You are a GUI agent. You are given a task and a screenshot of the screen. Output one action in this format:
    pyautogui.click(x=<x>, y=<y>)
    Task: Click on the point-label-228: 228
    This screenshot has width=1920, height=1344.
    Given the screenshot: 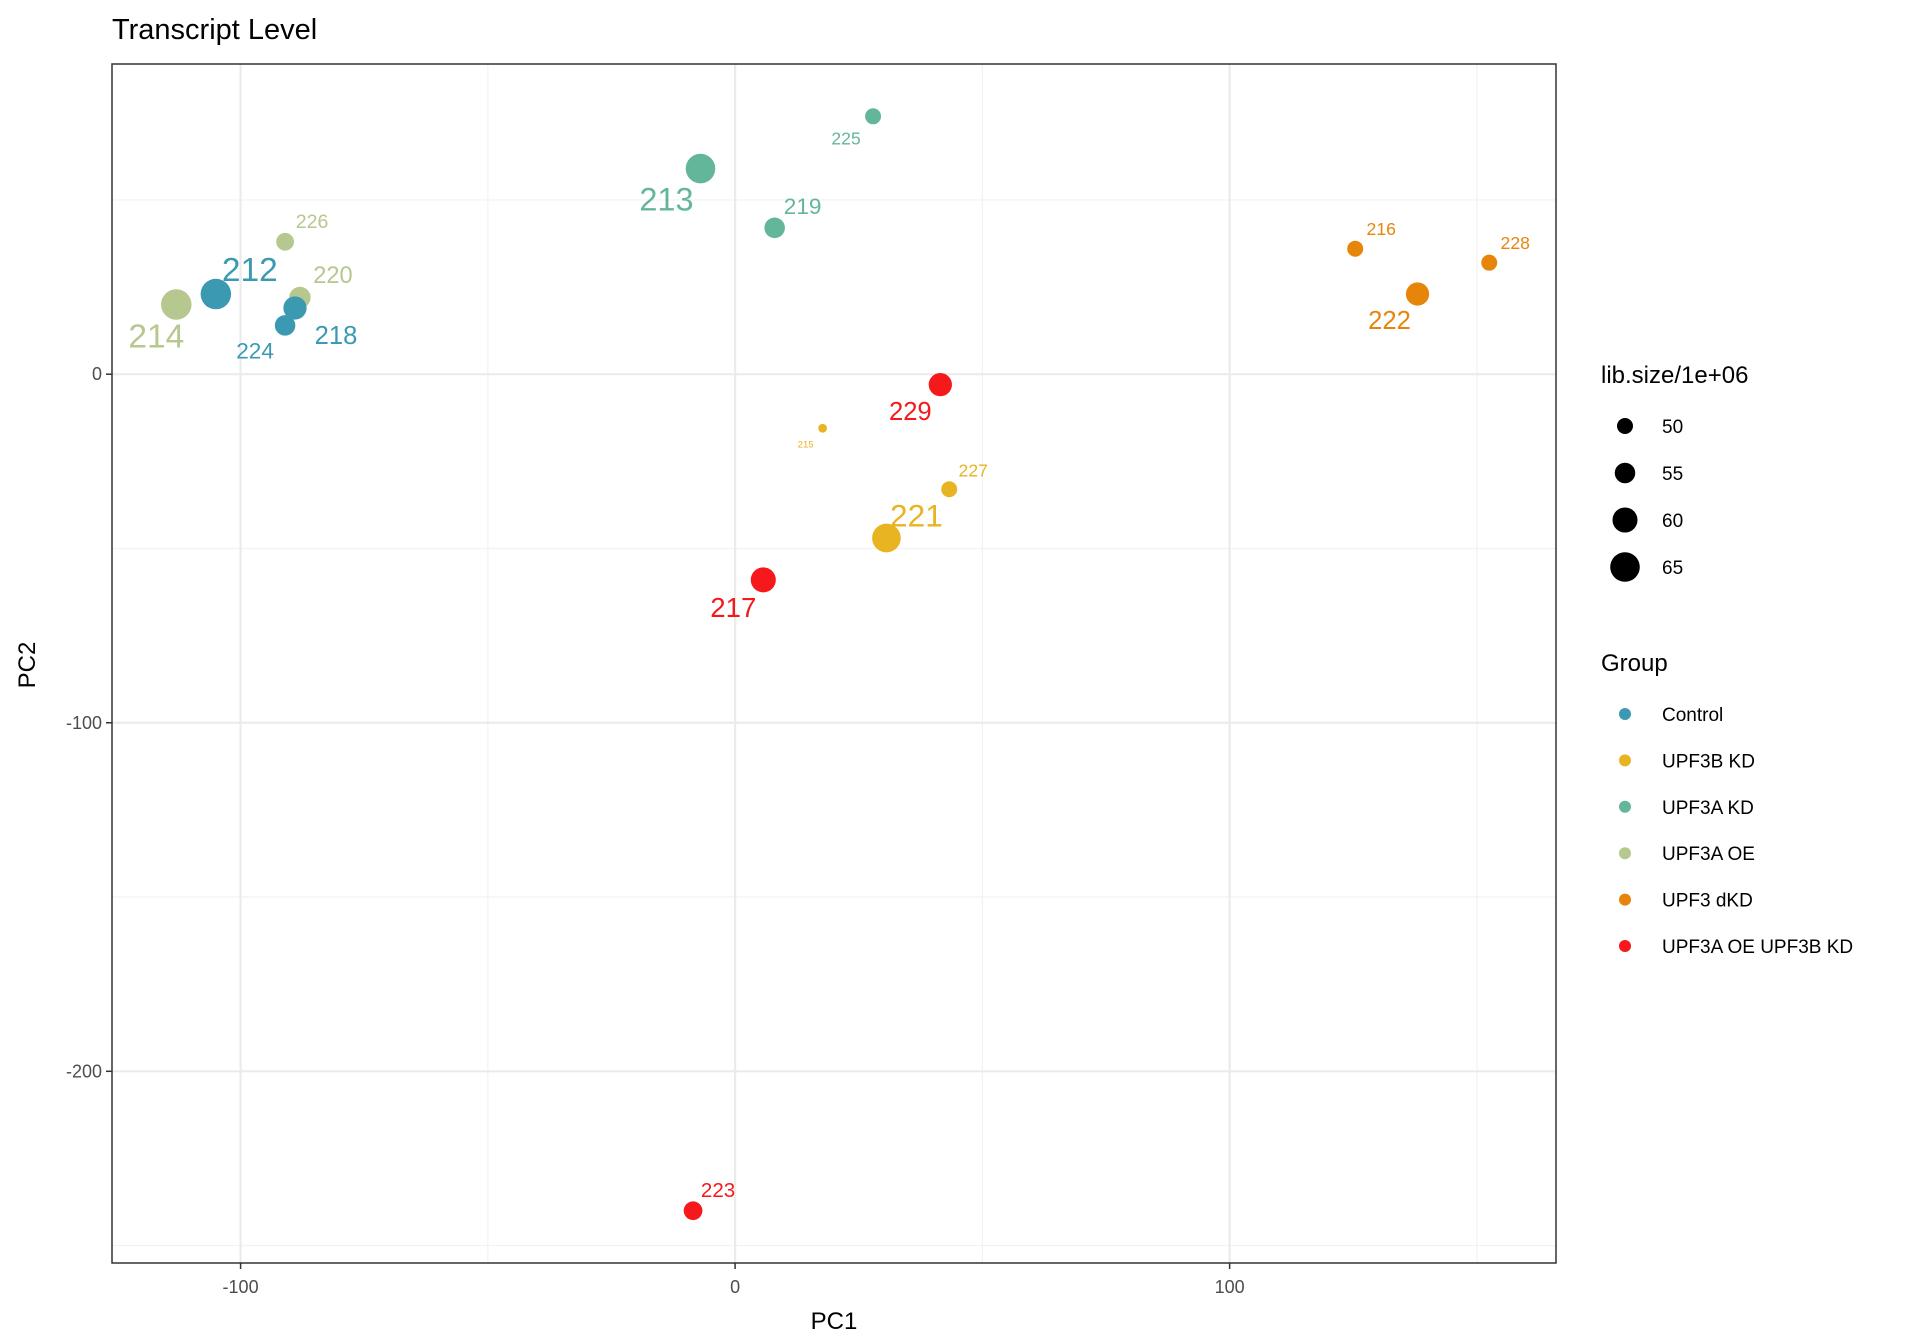 What is the action you would take?
    pyautogui.click(x=1516, y=243)
    